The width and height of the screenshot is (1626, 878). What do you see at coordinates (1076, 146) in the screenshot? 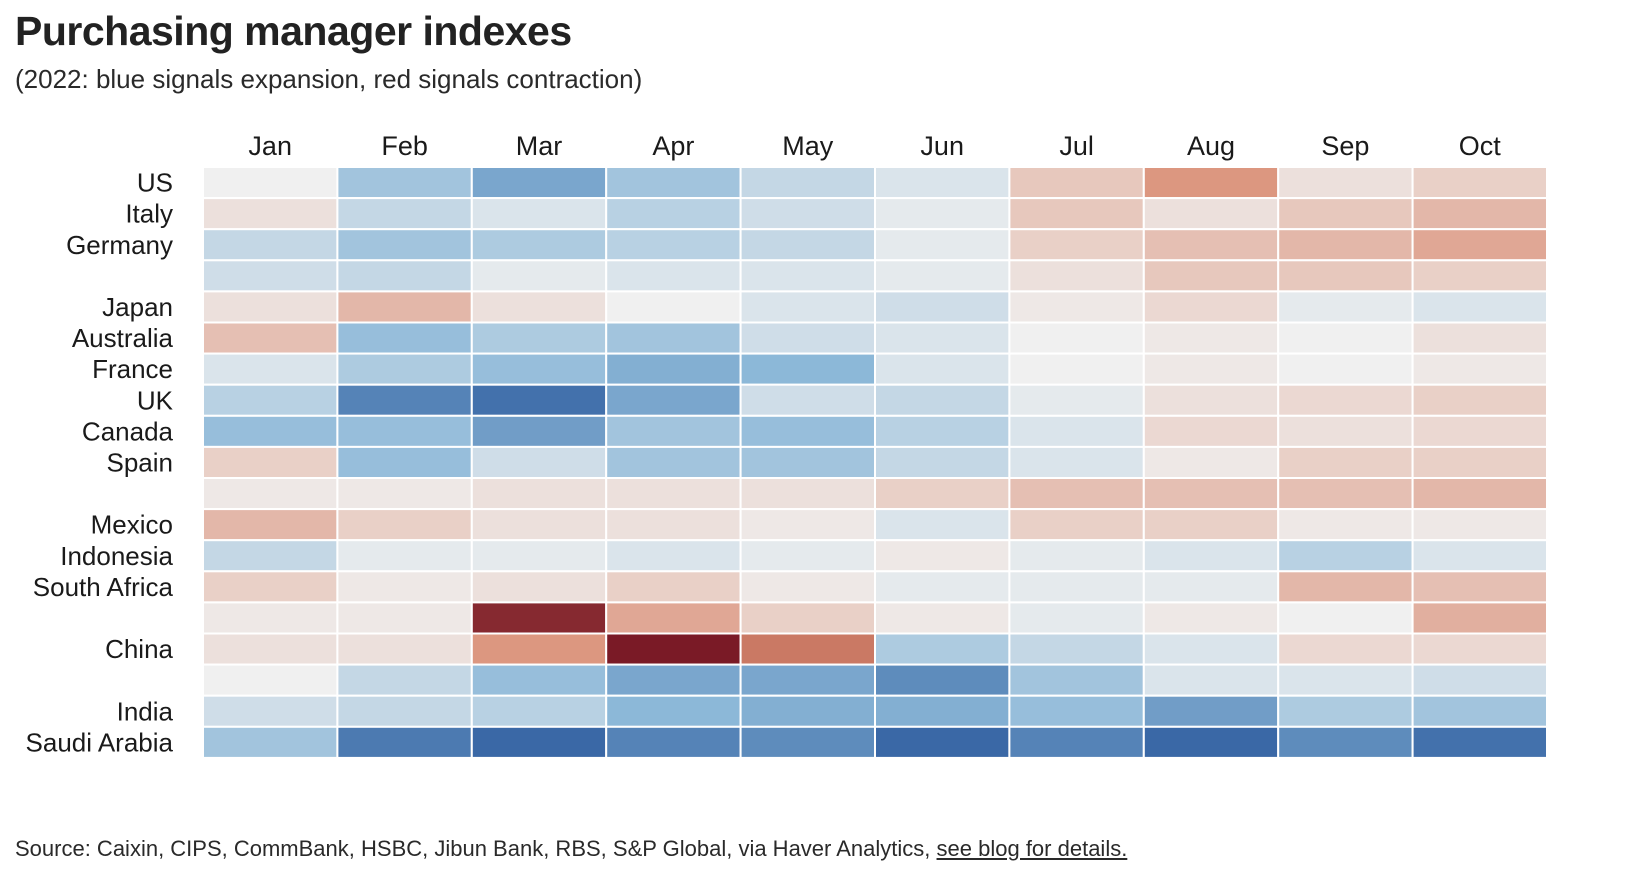
I see `month-label: Jul` at bounding box center [1076, 146].